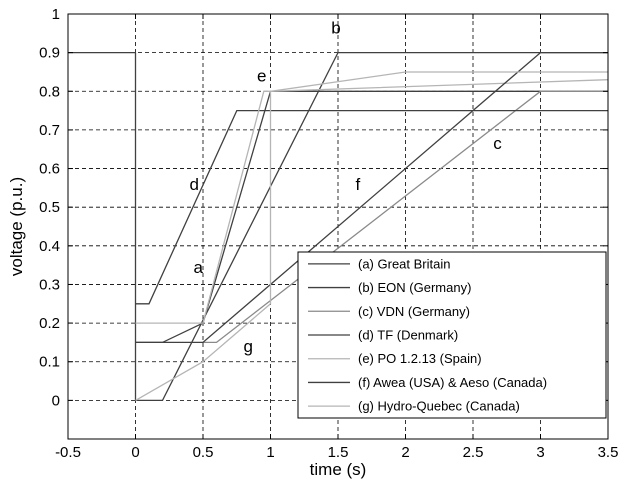 This screenshot has width=621, height=486. What do you see at coordinates (49, 284) in the screenshot?
I see `y-tick-label: 0.3` at bounding box center [49, 284].